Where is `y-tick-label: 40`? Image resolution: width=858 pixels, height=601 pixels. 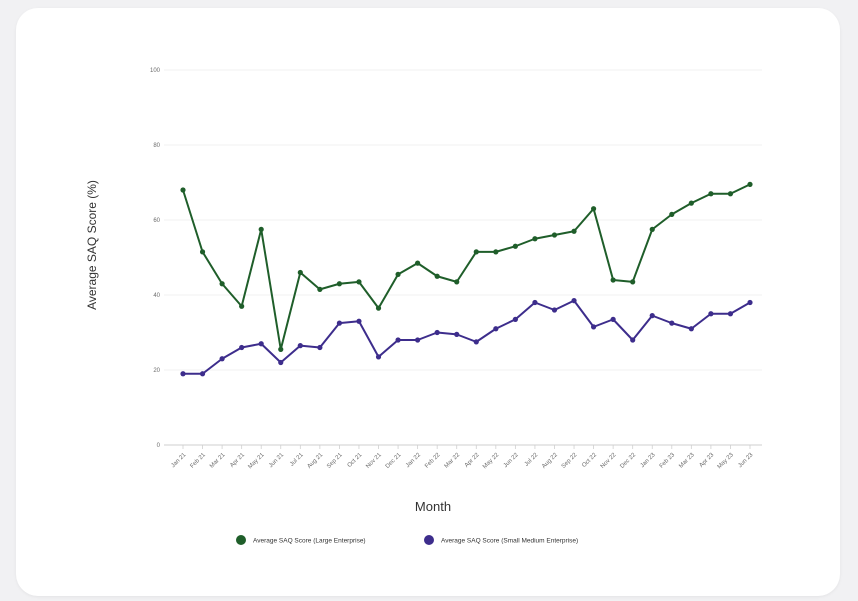
y-tick-label: 40 is located at coordinates (156, 296).